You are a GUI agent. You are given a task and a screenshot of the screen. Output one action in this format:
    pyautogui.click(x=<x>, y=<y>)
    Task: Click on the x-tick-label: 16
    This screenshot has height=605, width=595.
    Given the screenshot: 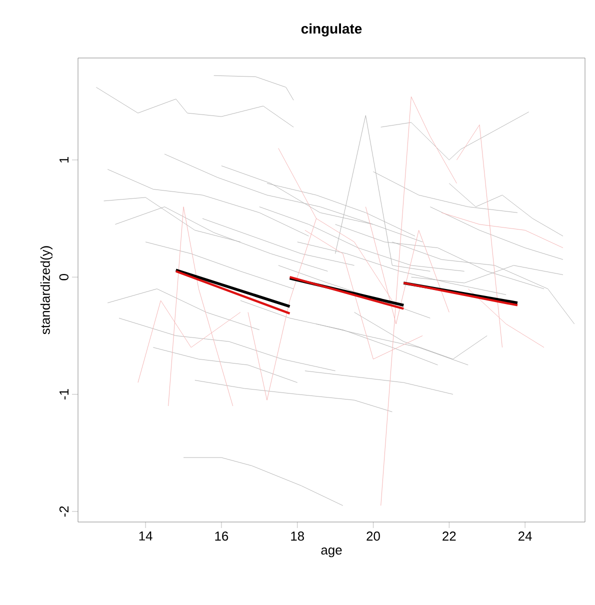 What is the action you would take?
    pyautogui.click(x=221, y=536)
    